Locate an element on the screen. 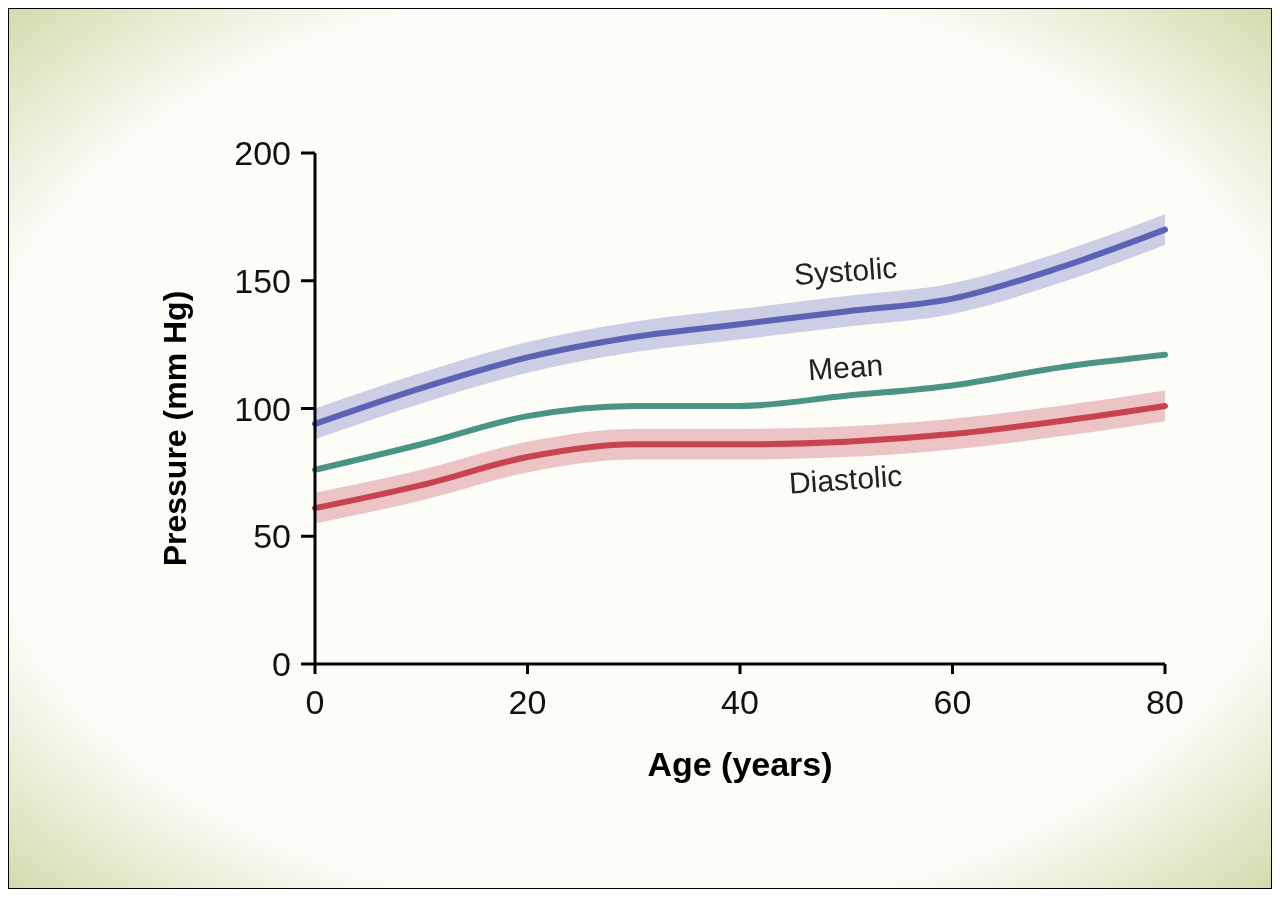  y-axis-title: Pressure (mm Hg) is located at coordinates (175, 428).